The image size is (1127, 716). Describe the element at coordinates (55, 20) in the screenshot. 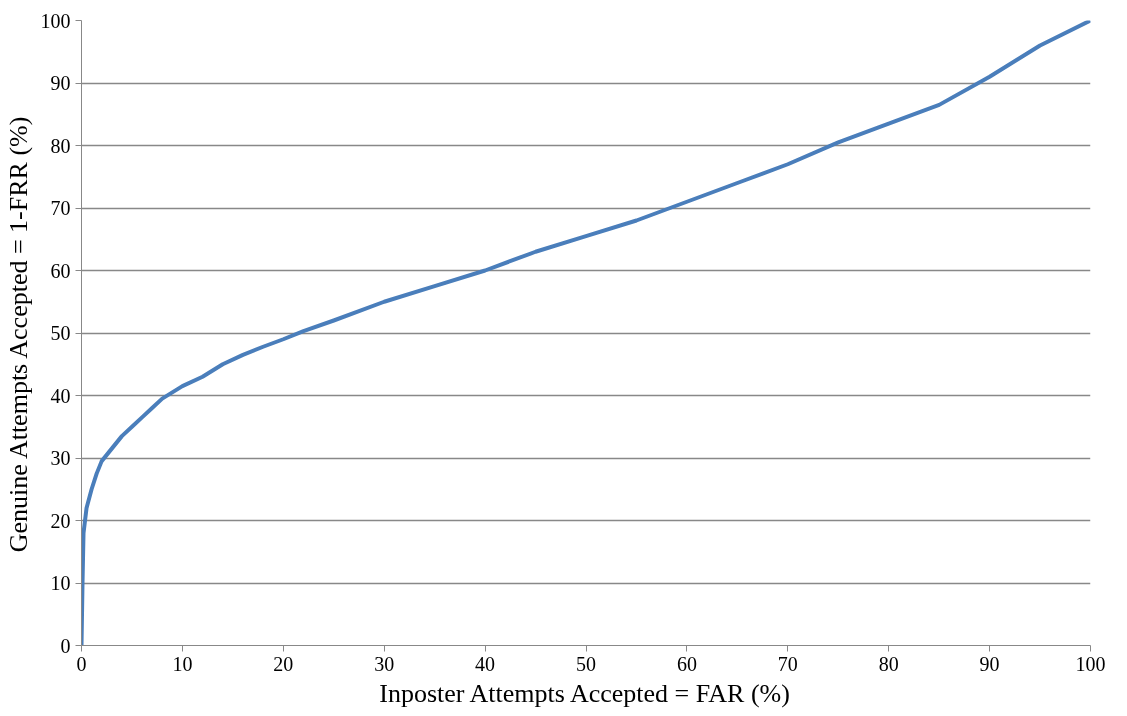

I see `y-tick-label: 100` at that location.